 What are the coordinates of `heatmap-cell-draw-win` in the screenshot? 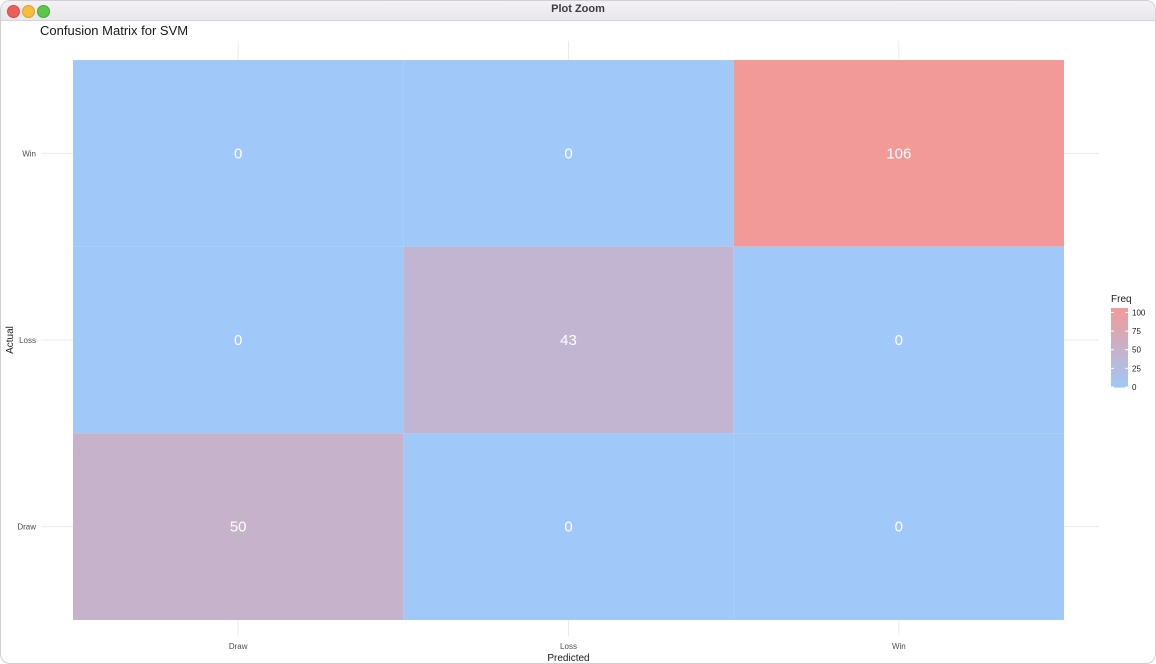 It's located at (898, 526).